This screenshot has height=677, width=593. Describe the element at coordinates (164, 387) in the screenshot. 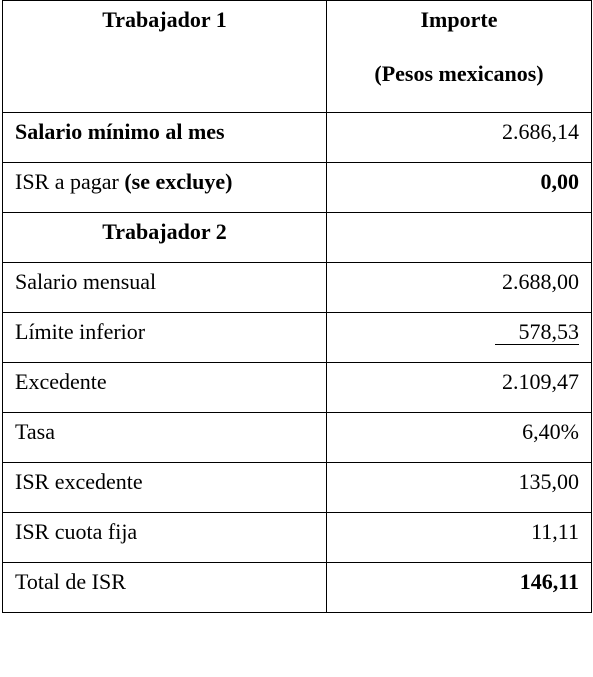

I see `row-label-surplus: Excedente` at that location.